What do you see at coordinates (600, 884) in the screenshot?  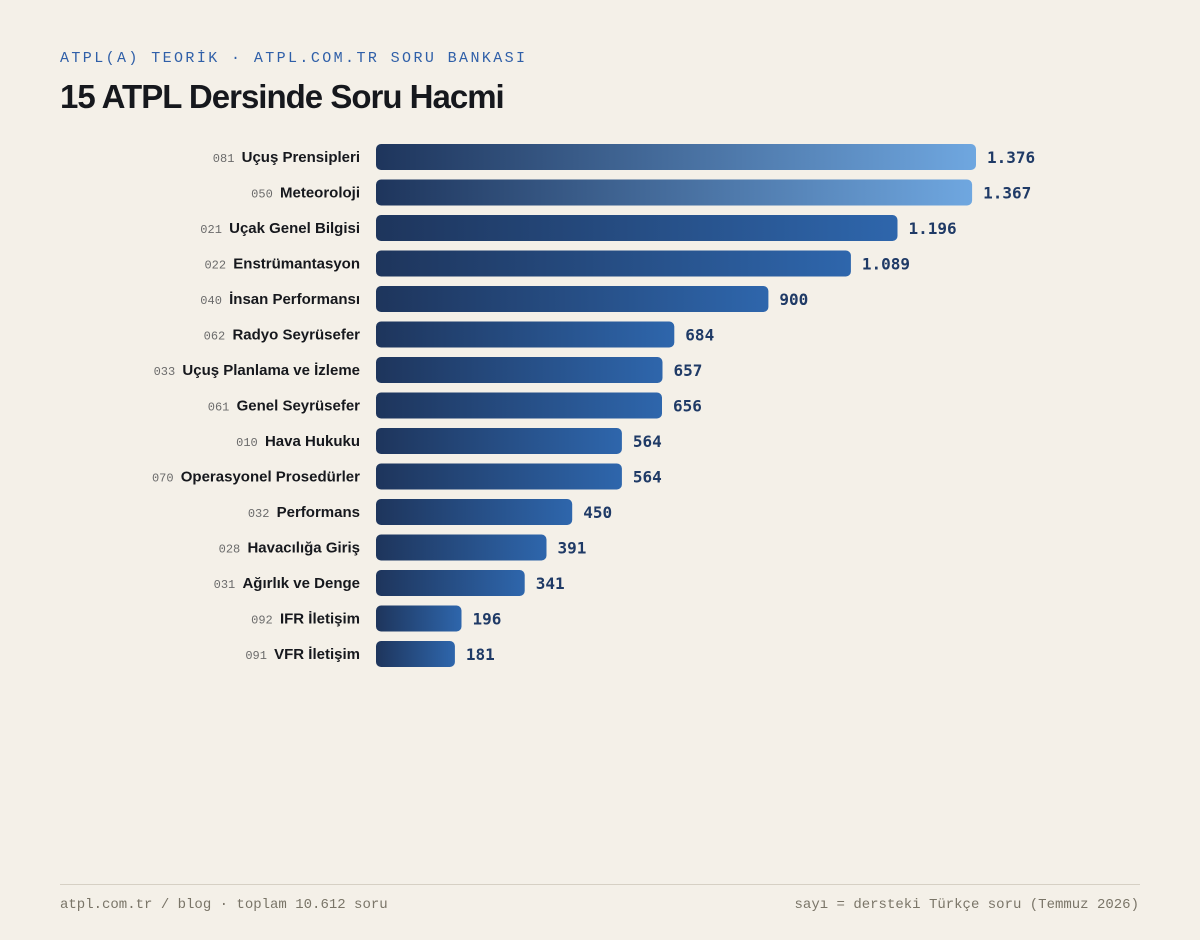 I see `footer-divider` at bounding box center [600, 884].